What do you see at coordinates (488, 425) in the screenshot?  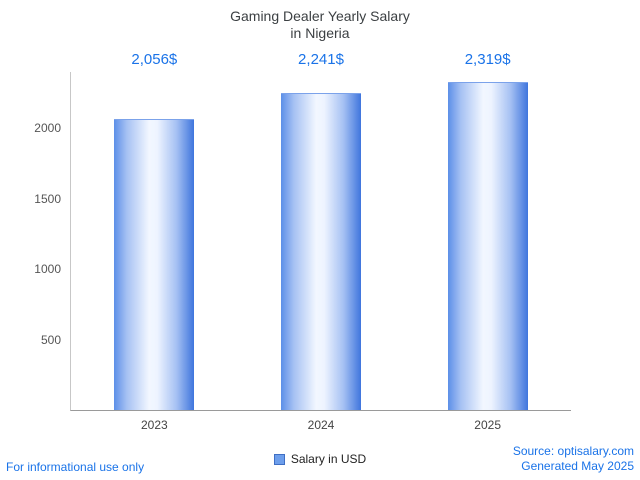 I see `x-tick-label: 2025` at bounding box center [488, 425].